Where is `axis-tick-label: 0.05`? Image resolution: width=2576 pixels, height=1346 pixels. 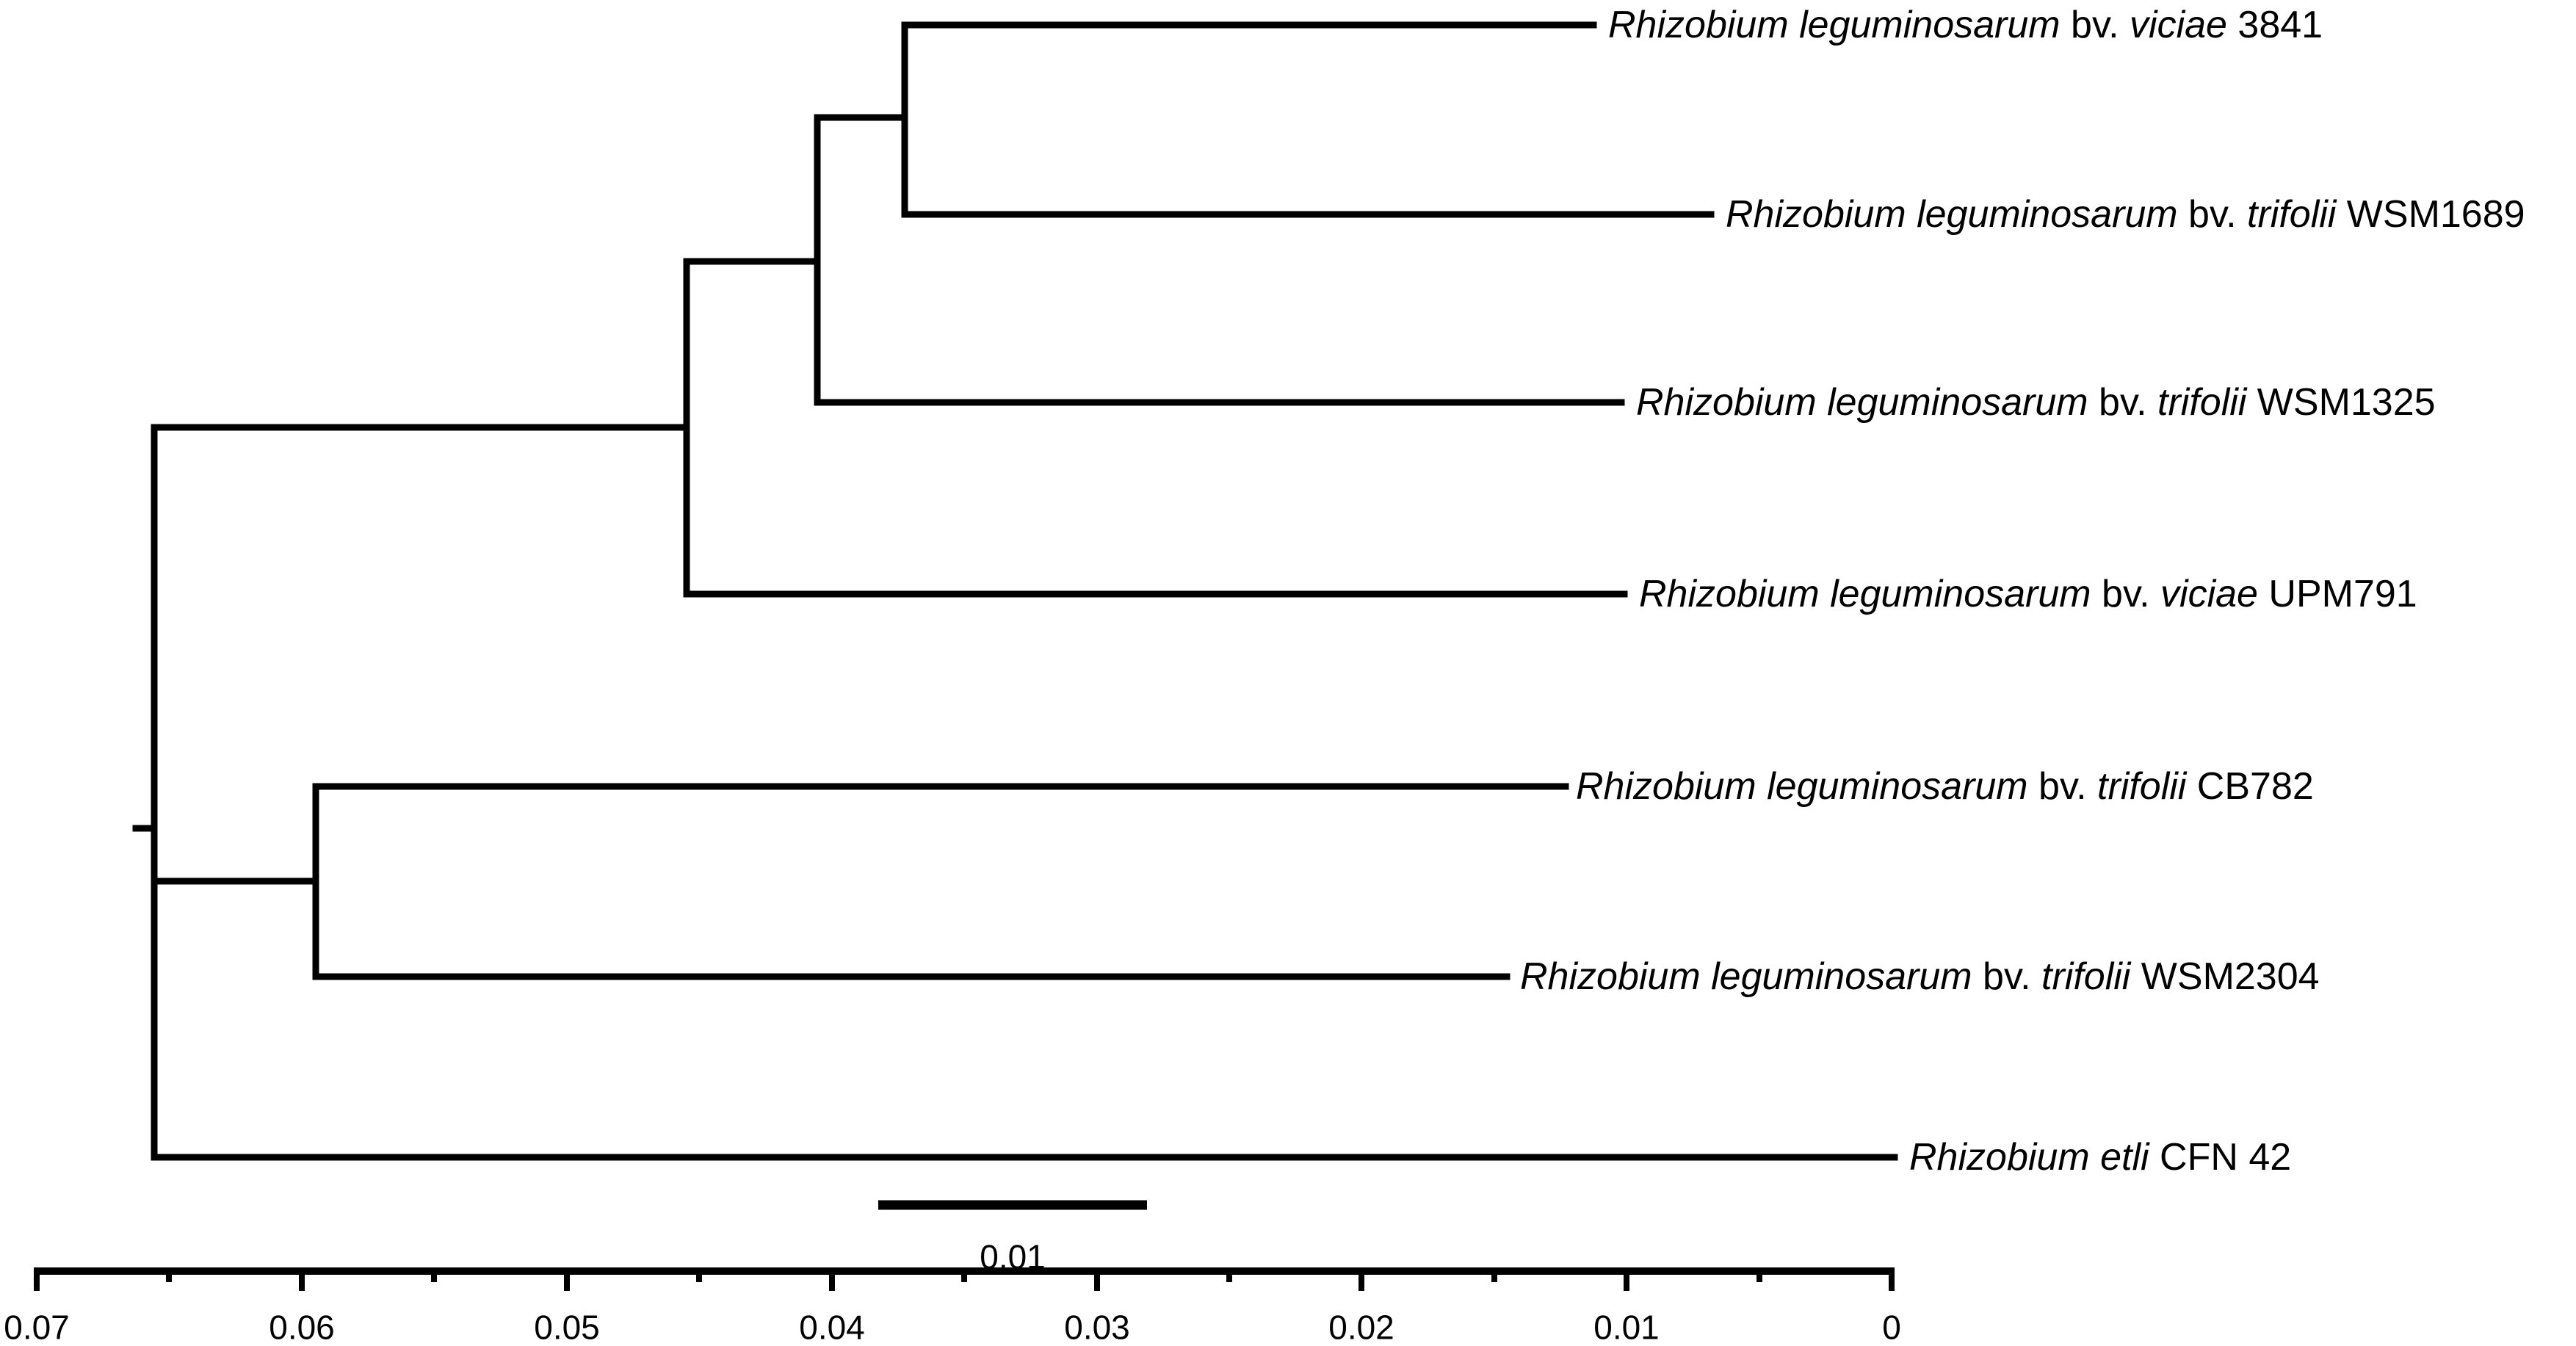
axis-tick-label: 0.05 is located at coordinates (567, 1326).